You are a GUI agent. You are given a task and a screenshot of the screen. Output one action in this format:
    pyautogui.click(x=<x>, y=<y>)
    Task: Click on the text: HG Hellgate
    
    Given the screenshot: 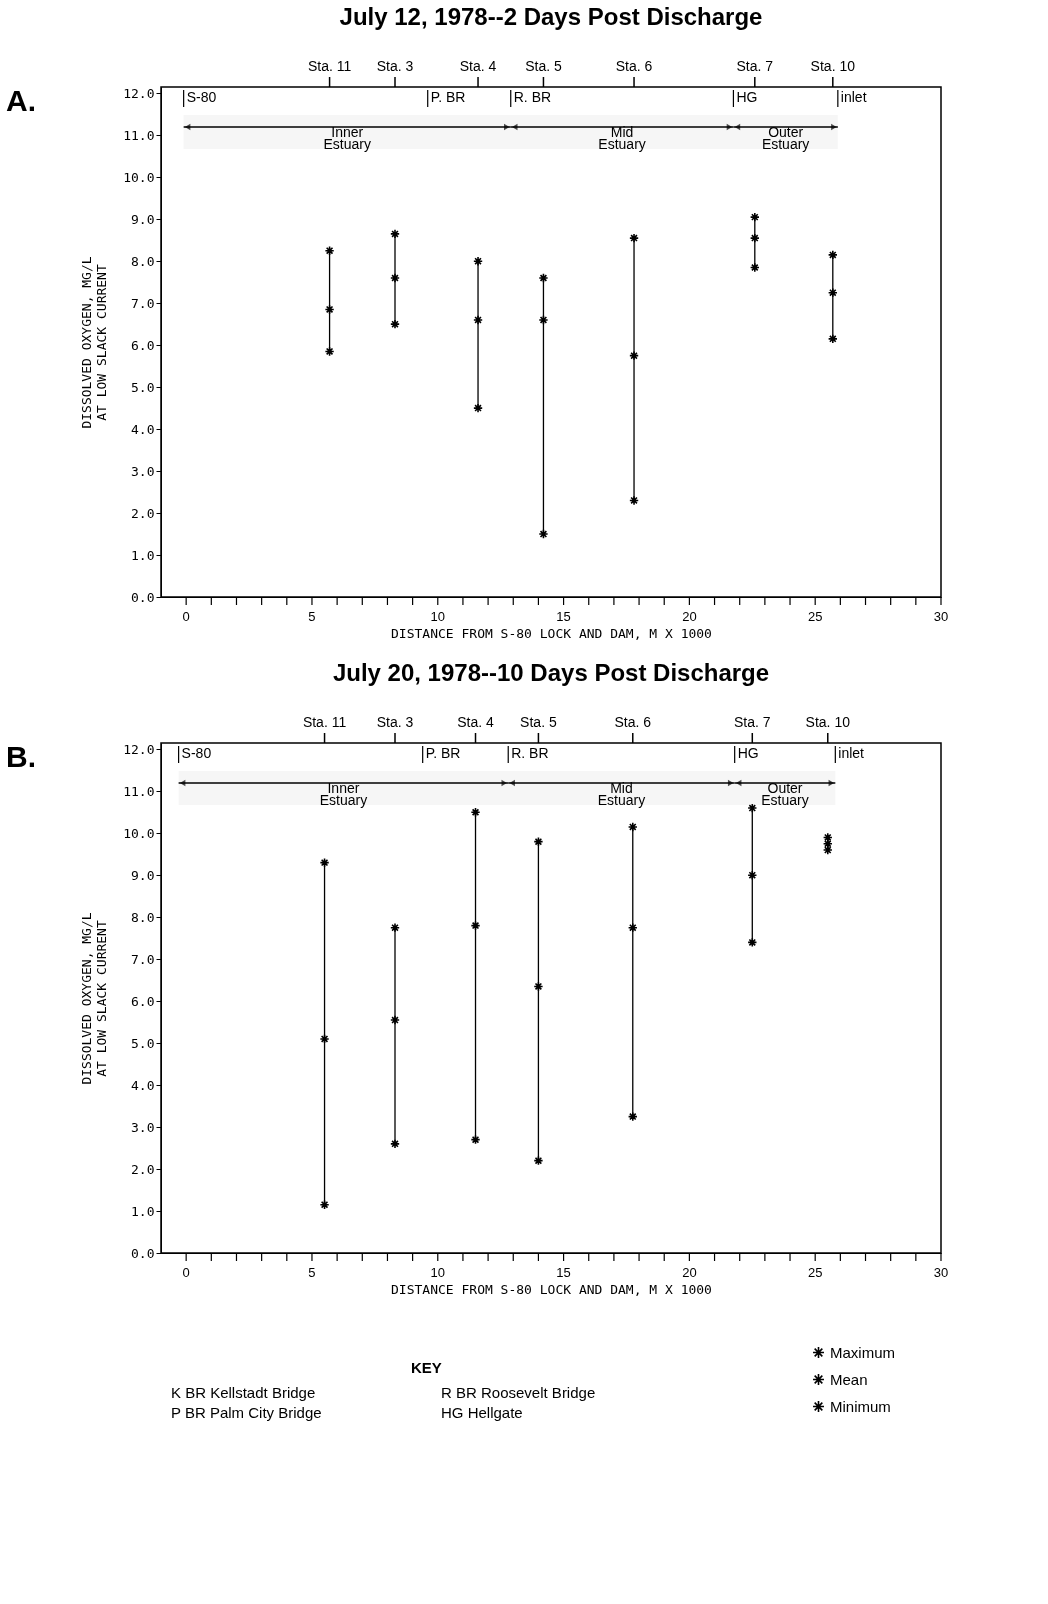 What is the action you would take?
    pyautogui.click(x=482, y=1412)
    